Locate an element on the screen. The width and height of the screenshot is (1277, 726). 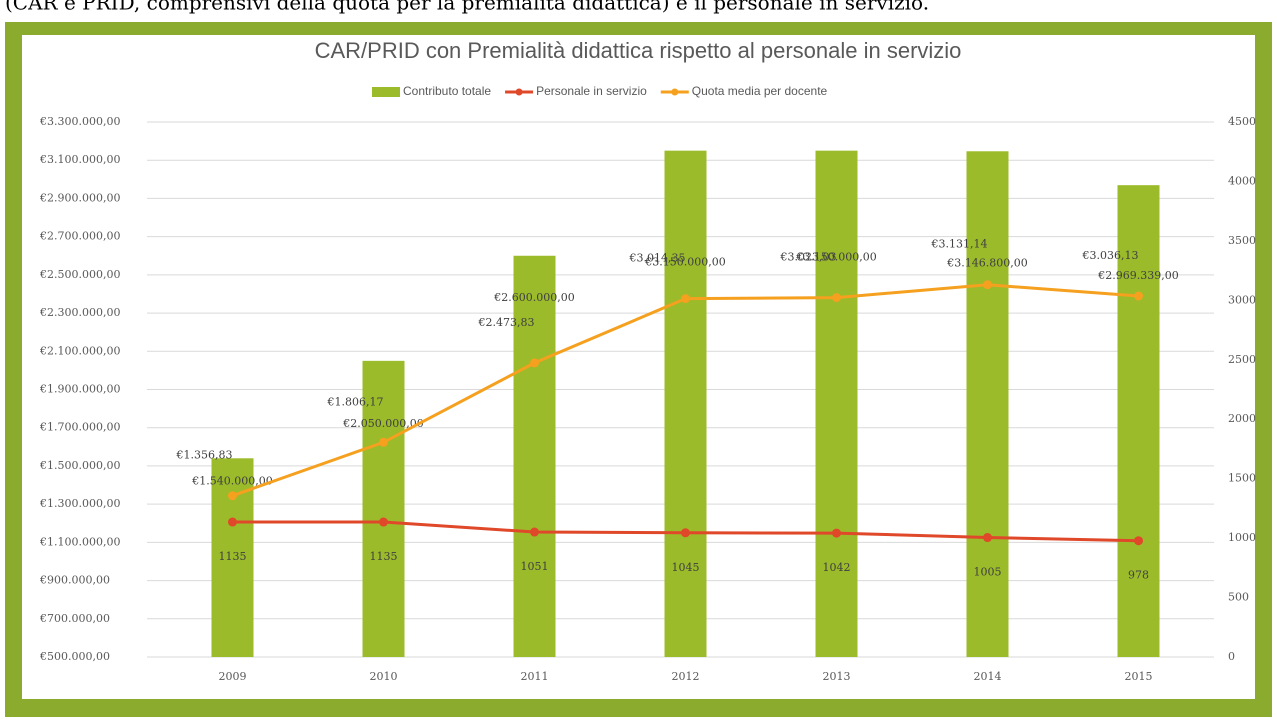
y2-tick-label: 0 is located at coordinates (1231, 656).